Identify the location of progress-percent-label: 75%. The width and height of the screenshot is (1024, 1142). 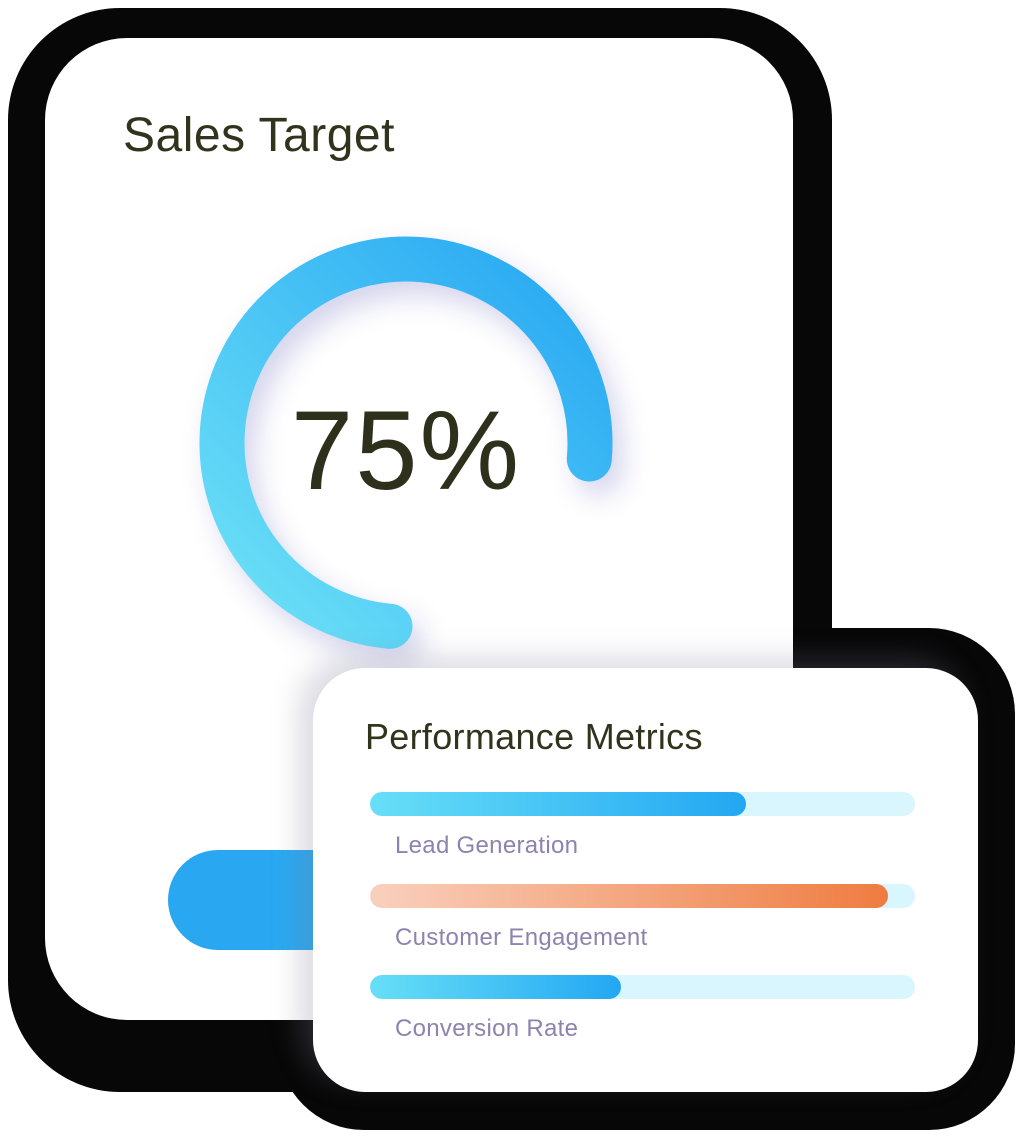
(406, 450).